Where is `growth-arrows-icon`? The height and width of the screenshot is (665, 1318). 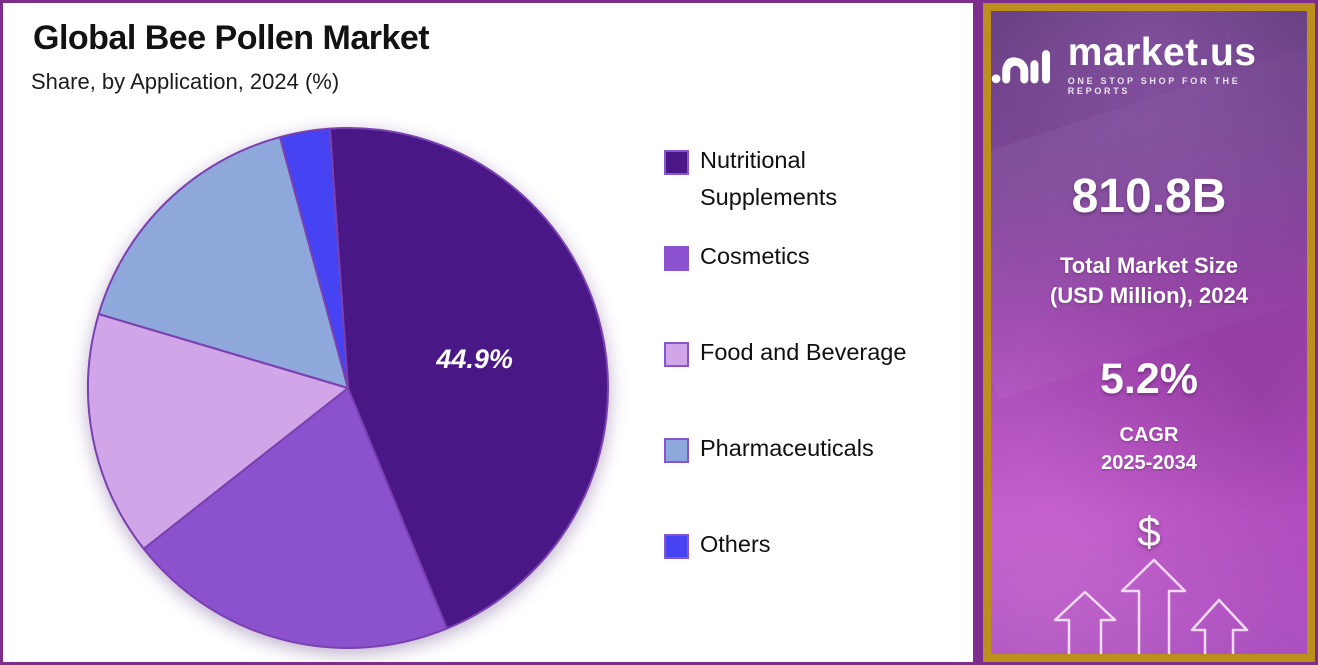
growth-arrows-icon is located at coordinates (1151, 606).